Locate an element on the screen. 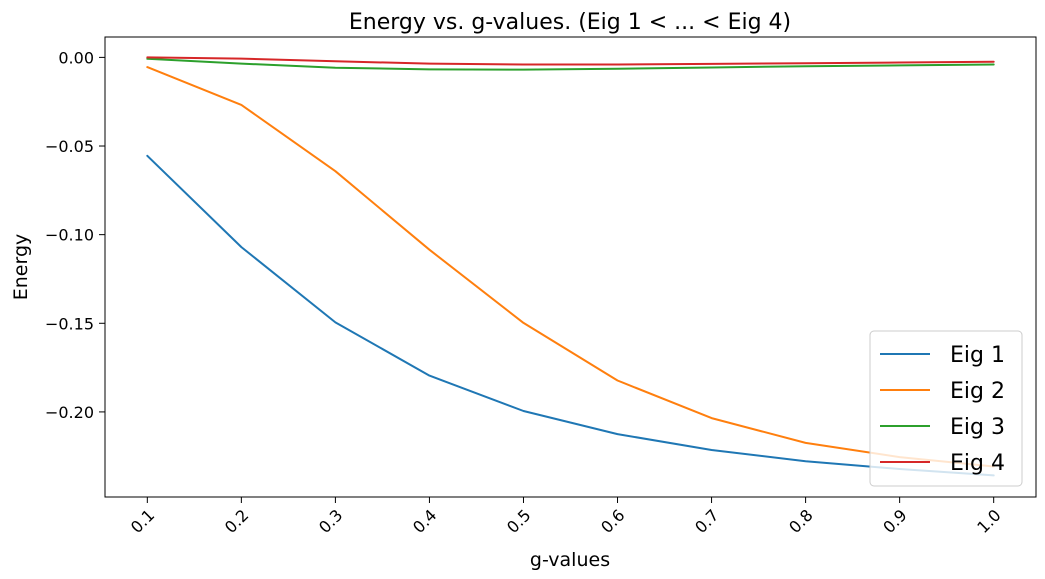 This screenshot has height=579, width=1045. y-tick-label: −0.05 is located at coordinates (69, 146).